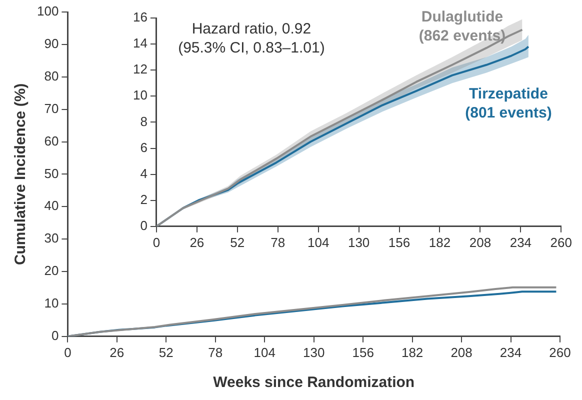  What do you see at coordinates (51, 270) in the screenshot?
I see `y-tick-label: 20` at bounding box center [51, 270].